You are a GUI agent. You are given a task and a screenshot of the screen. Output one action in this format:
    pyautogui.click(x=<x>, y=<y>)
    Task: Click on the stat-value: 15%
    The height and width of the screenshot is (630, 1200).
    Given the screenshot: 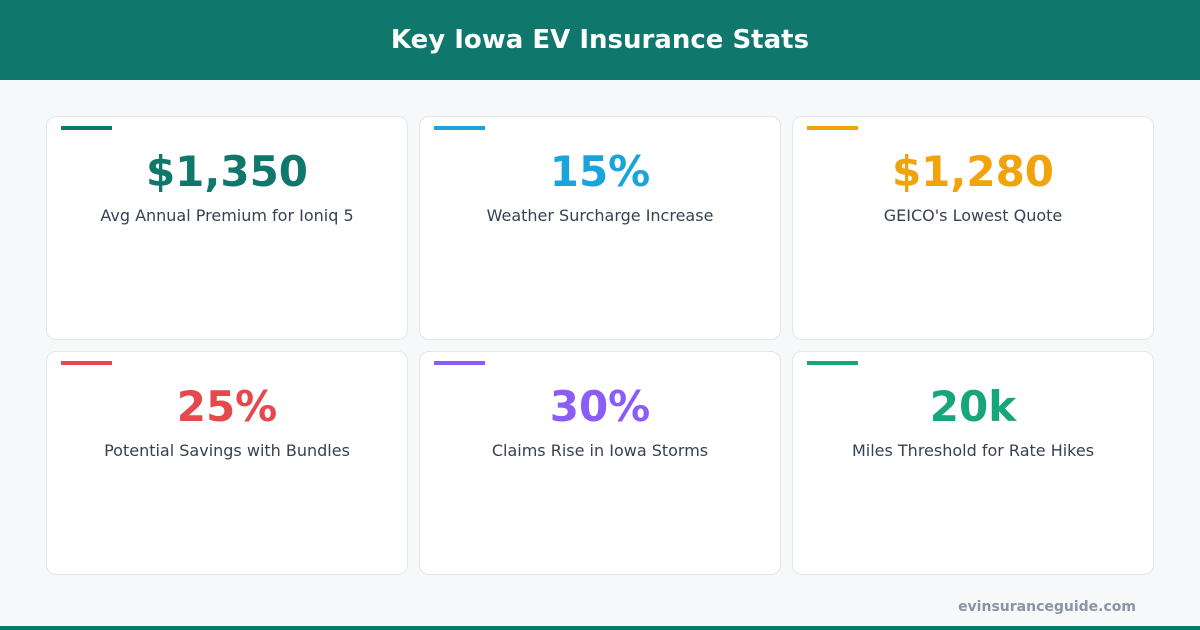 What is the action you would take?
    pyautogui.click(x=600, y=171)
    